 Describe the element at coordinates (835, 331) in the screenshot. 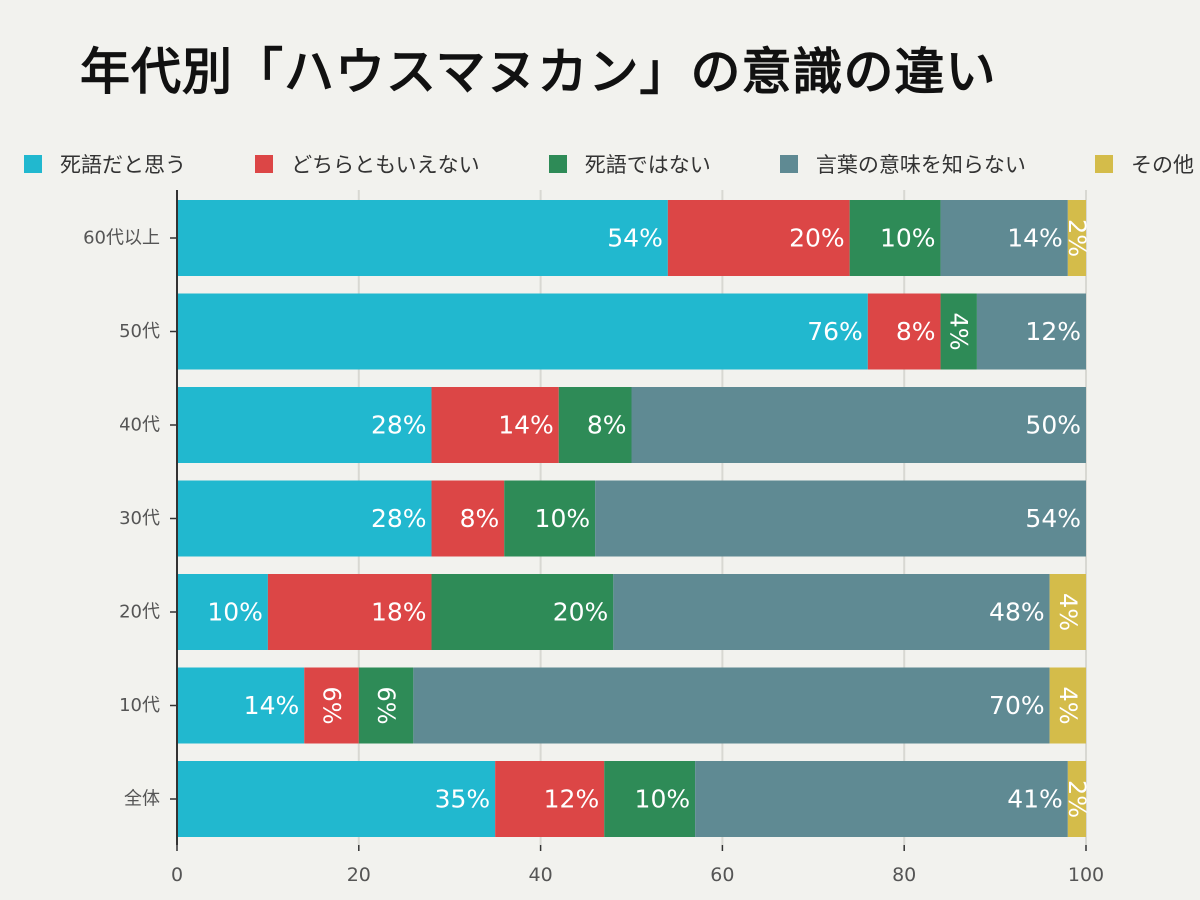

I see `data-label: 76%` at that location.